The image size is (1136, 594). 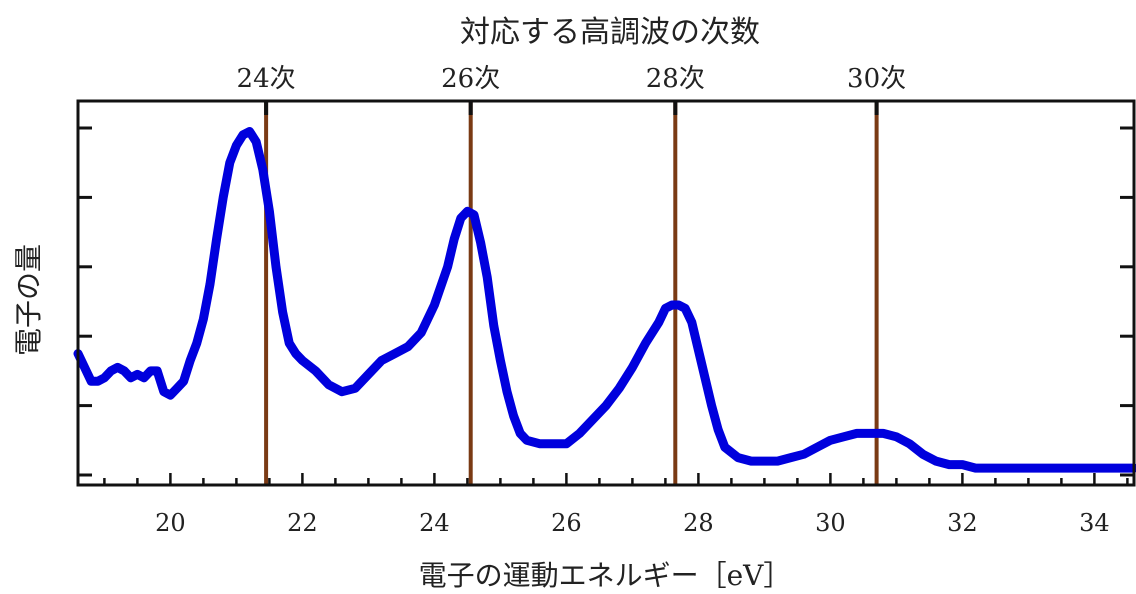 What do you see at coordinates (616, 479) in the screenshot?
I see `x-ticks` at bounding box center [616, 479].